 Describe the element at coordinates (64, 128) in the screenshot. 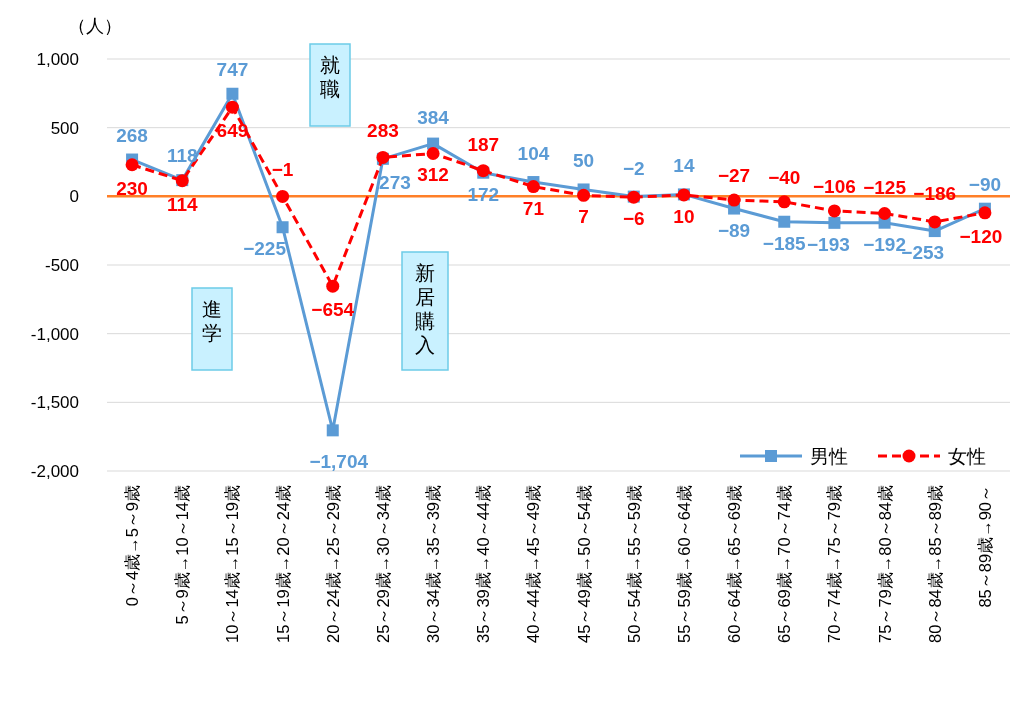

I see `y-tick-label: 500` at that location.